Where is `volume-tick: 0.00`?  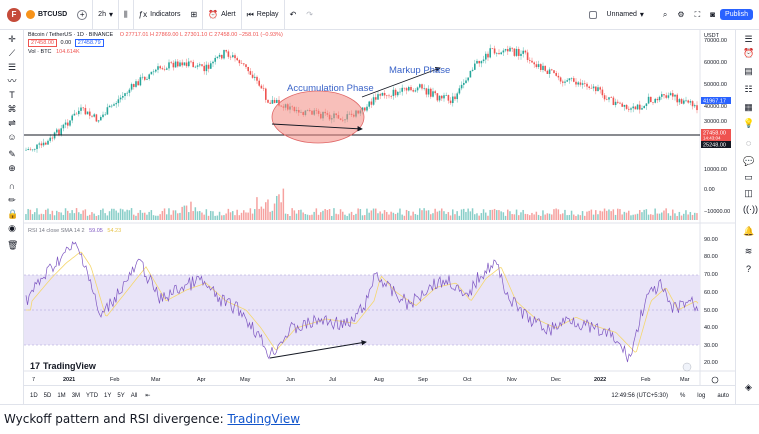
volume-tick: 0.00 is located at coordinates (709, 190).